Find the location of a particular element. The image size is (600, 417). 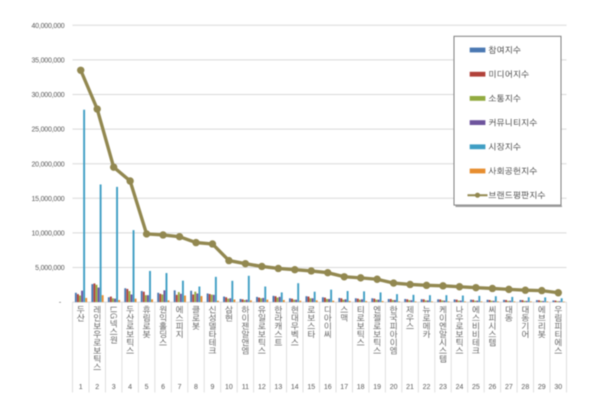

svg-text: 5,000,000 is located at coordinates (50, 268).